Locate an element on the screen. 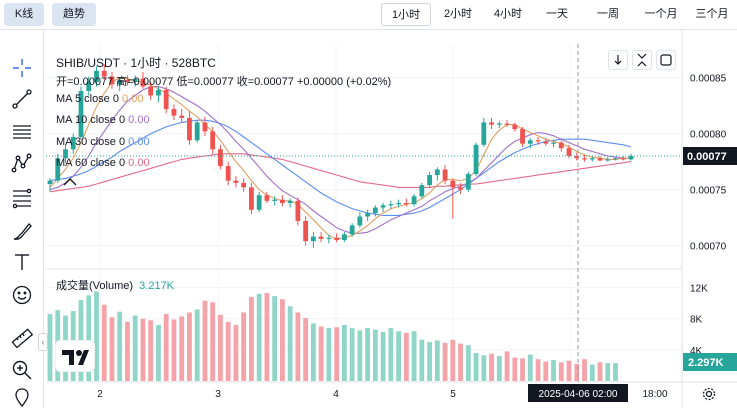  volume-legend: 成交量(Volume) 3.217K is located at coordinates (115, 285).